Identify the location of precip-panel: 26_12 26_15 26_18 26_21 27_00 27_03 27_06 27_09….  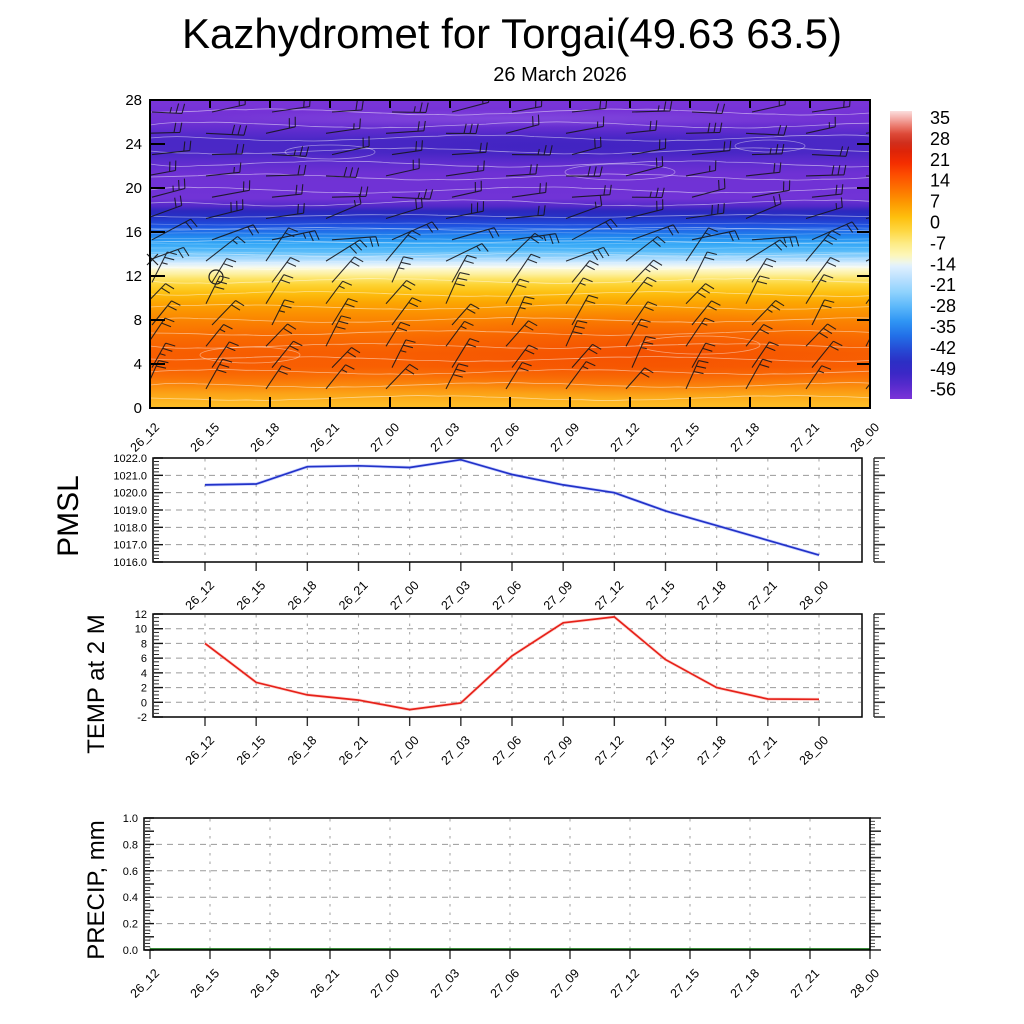
(482, 907).